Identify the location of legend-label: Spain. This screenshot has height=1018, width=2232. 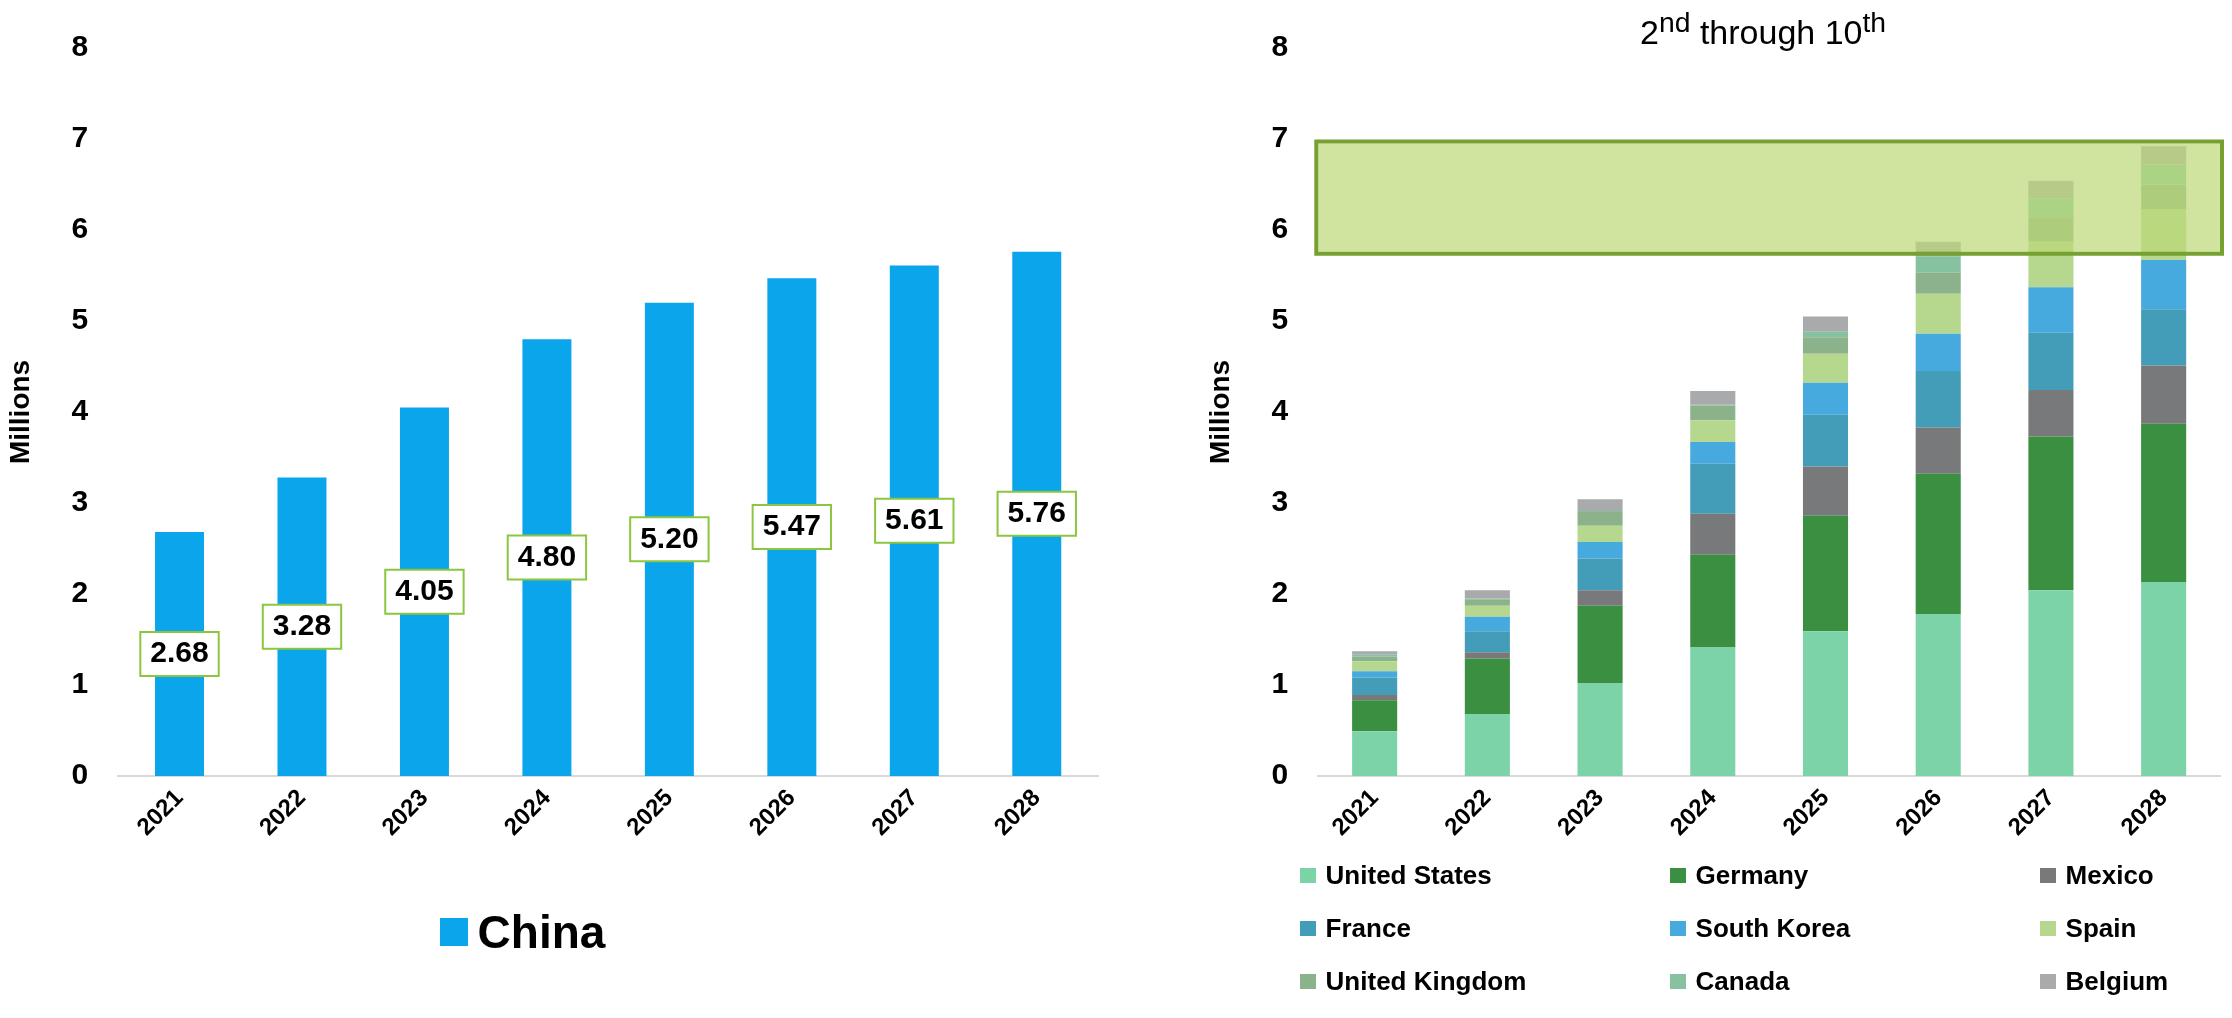
(2101, 928).